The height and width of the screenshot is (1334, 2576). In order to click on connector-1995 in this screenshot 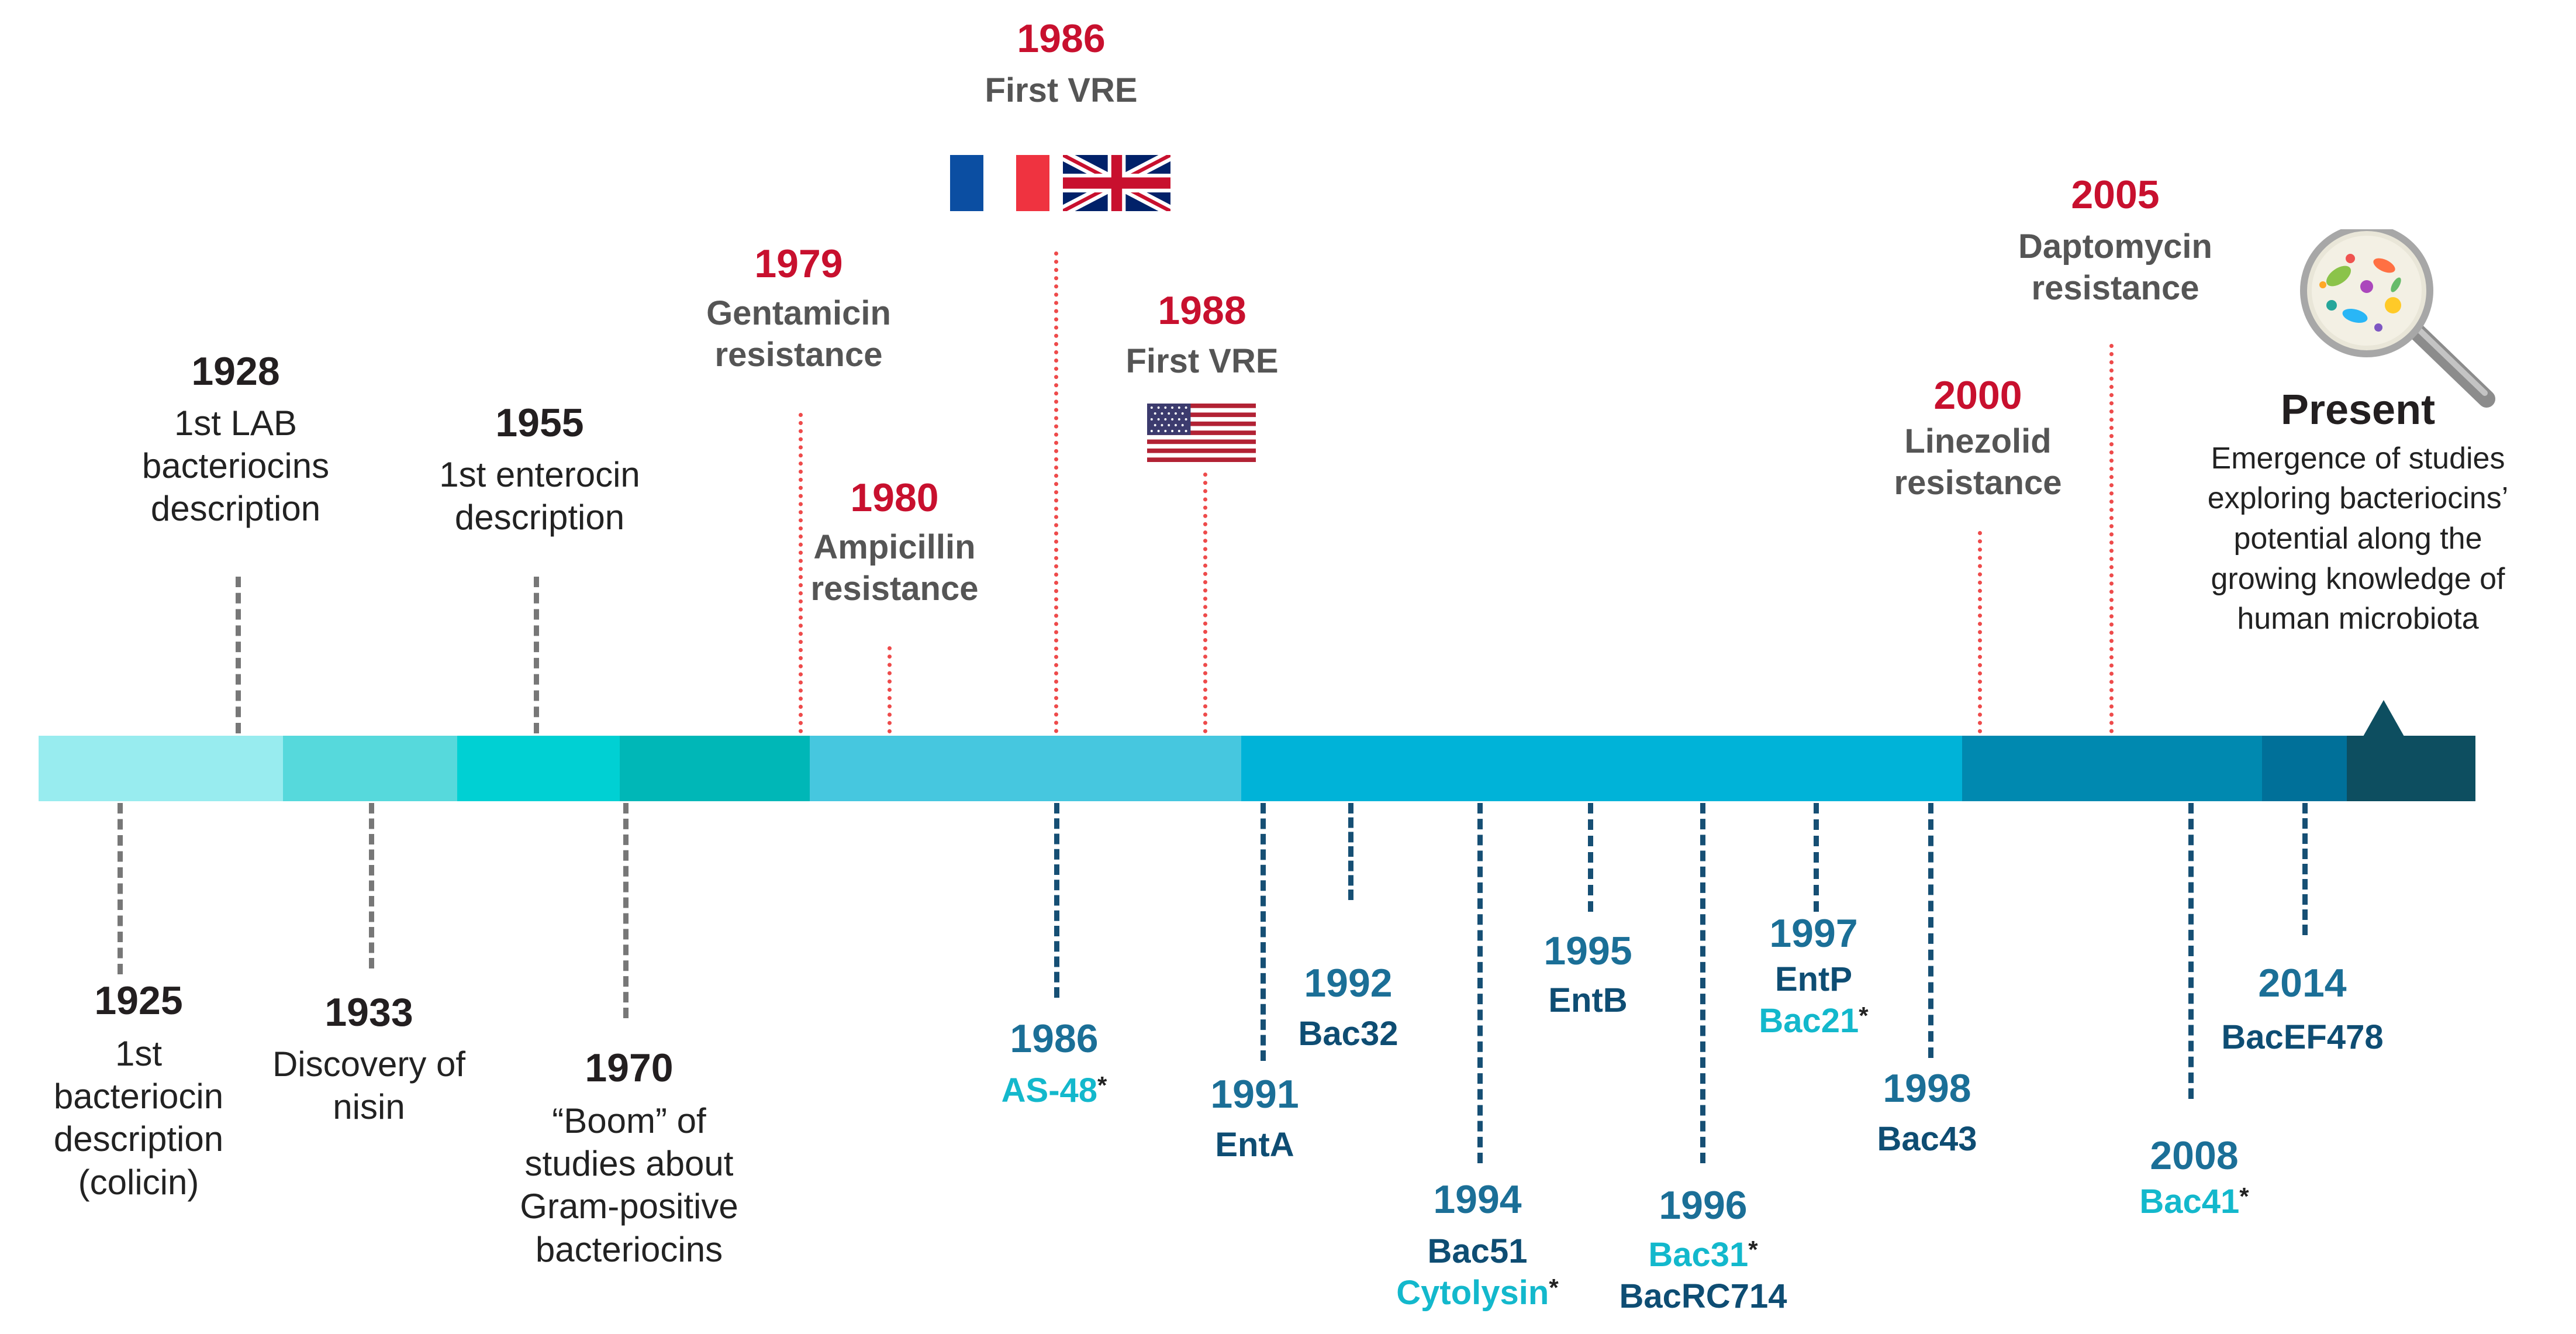, I will do `click(1591, 857)`.